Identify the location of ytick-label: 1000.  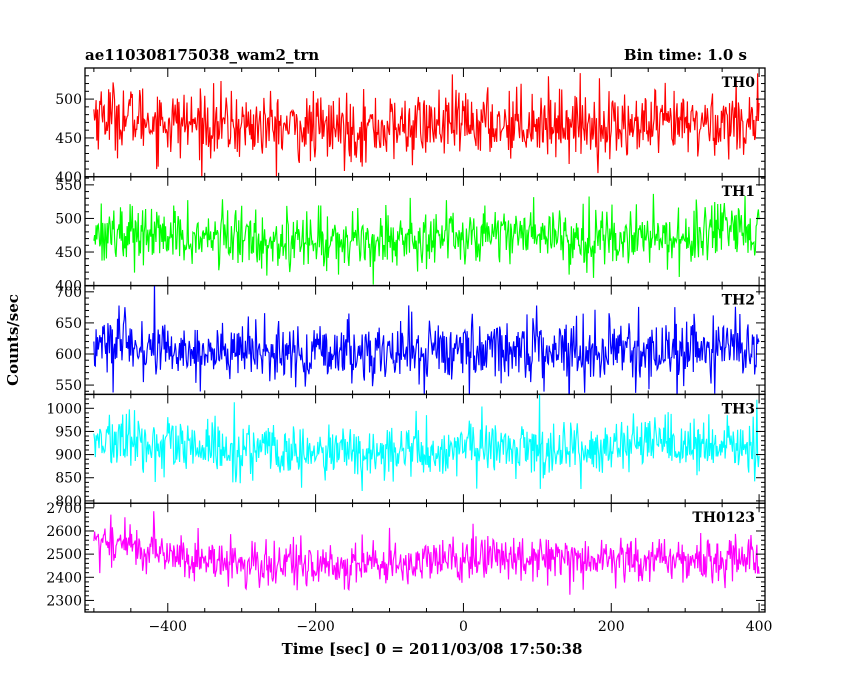
(64, 409).